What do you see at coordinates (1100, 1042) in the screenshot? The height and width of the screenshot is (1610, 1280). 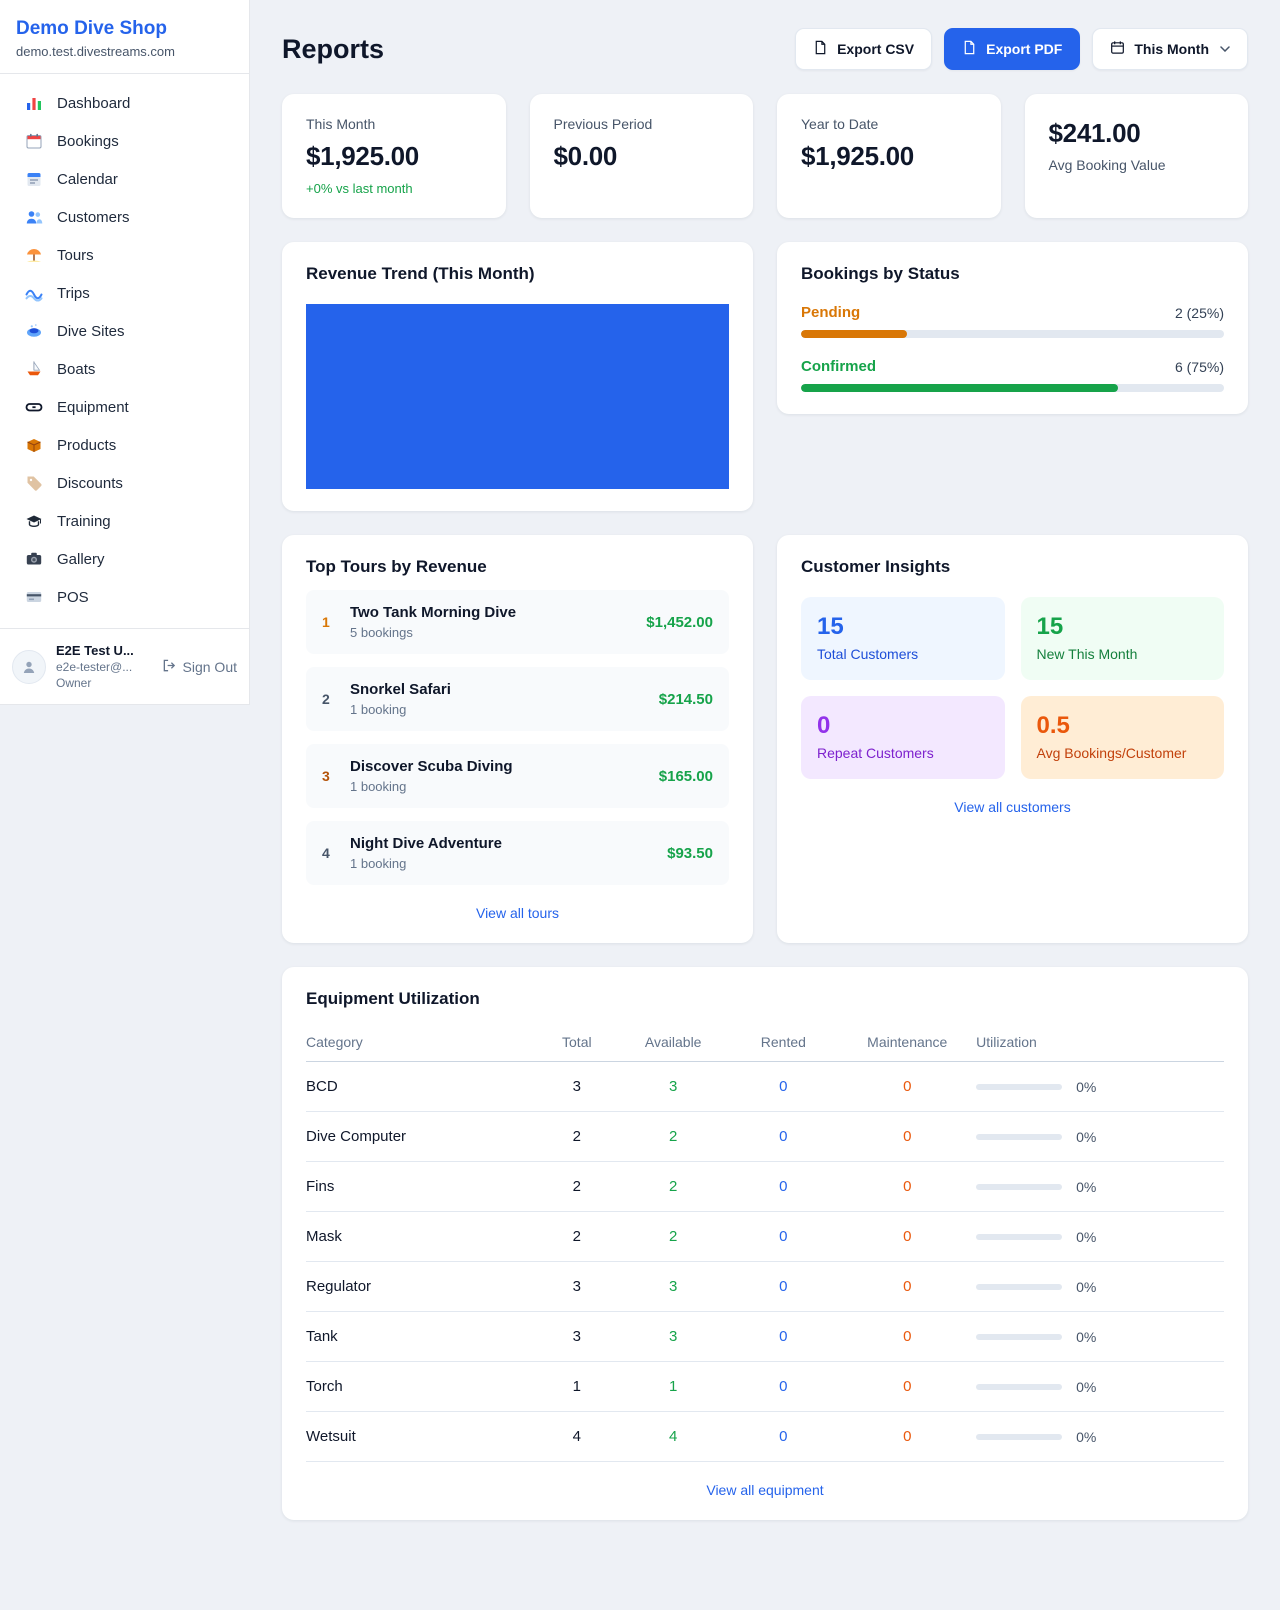 I see `column-header-utilization: Utilization` at bounding box center [1100, 1042].